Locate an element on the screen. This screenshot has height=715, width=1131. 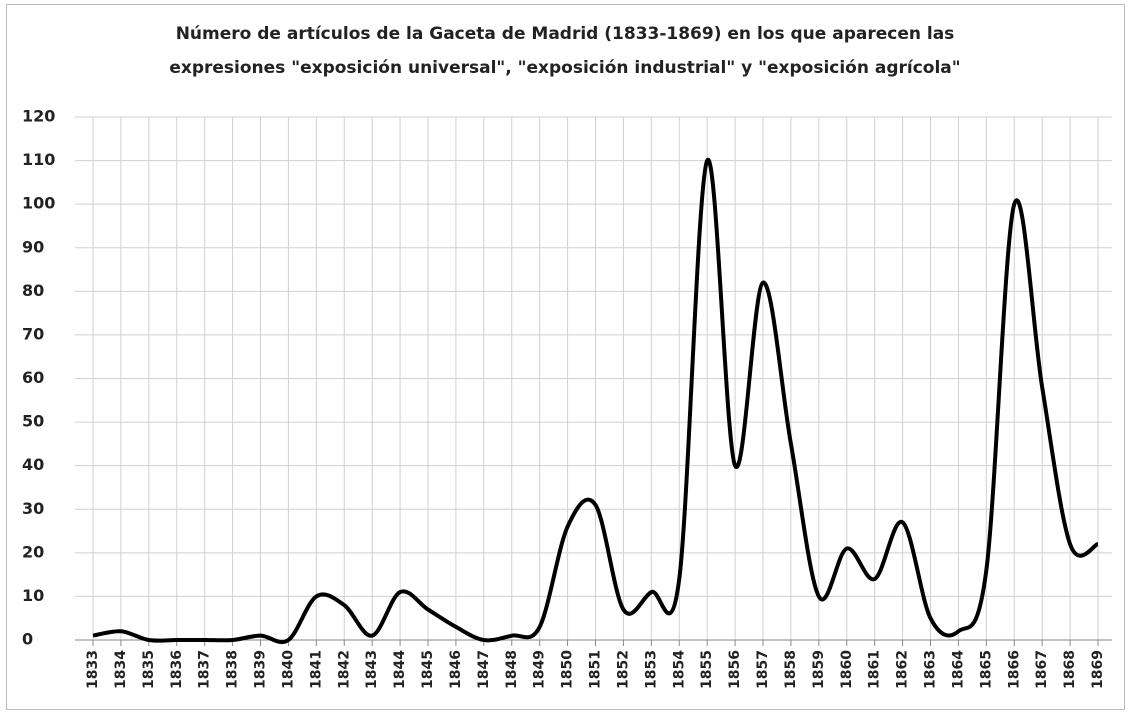
x-tick-label: 1865 is located at coordinates (986, 669).